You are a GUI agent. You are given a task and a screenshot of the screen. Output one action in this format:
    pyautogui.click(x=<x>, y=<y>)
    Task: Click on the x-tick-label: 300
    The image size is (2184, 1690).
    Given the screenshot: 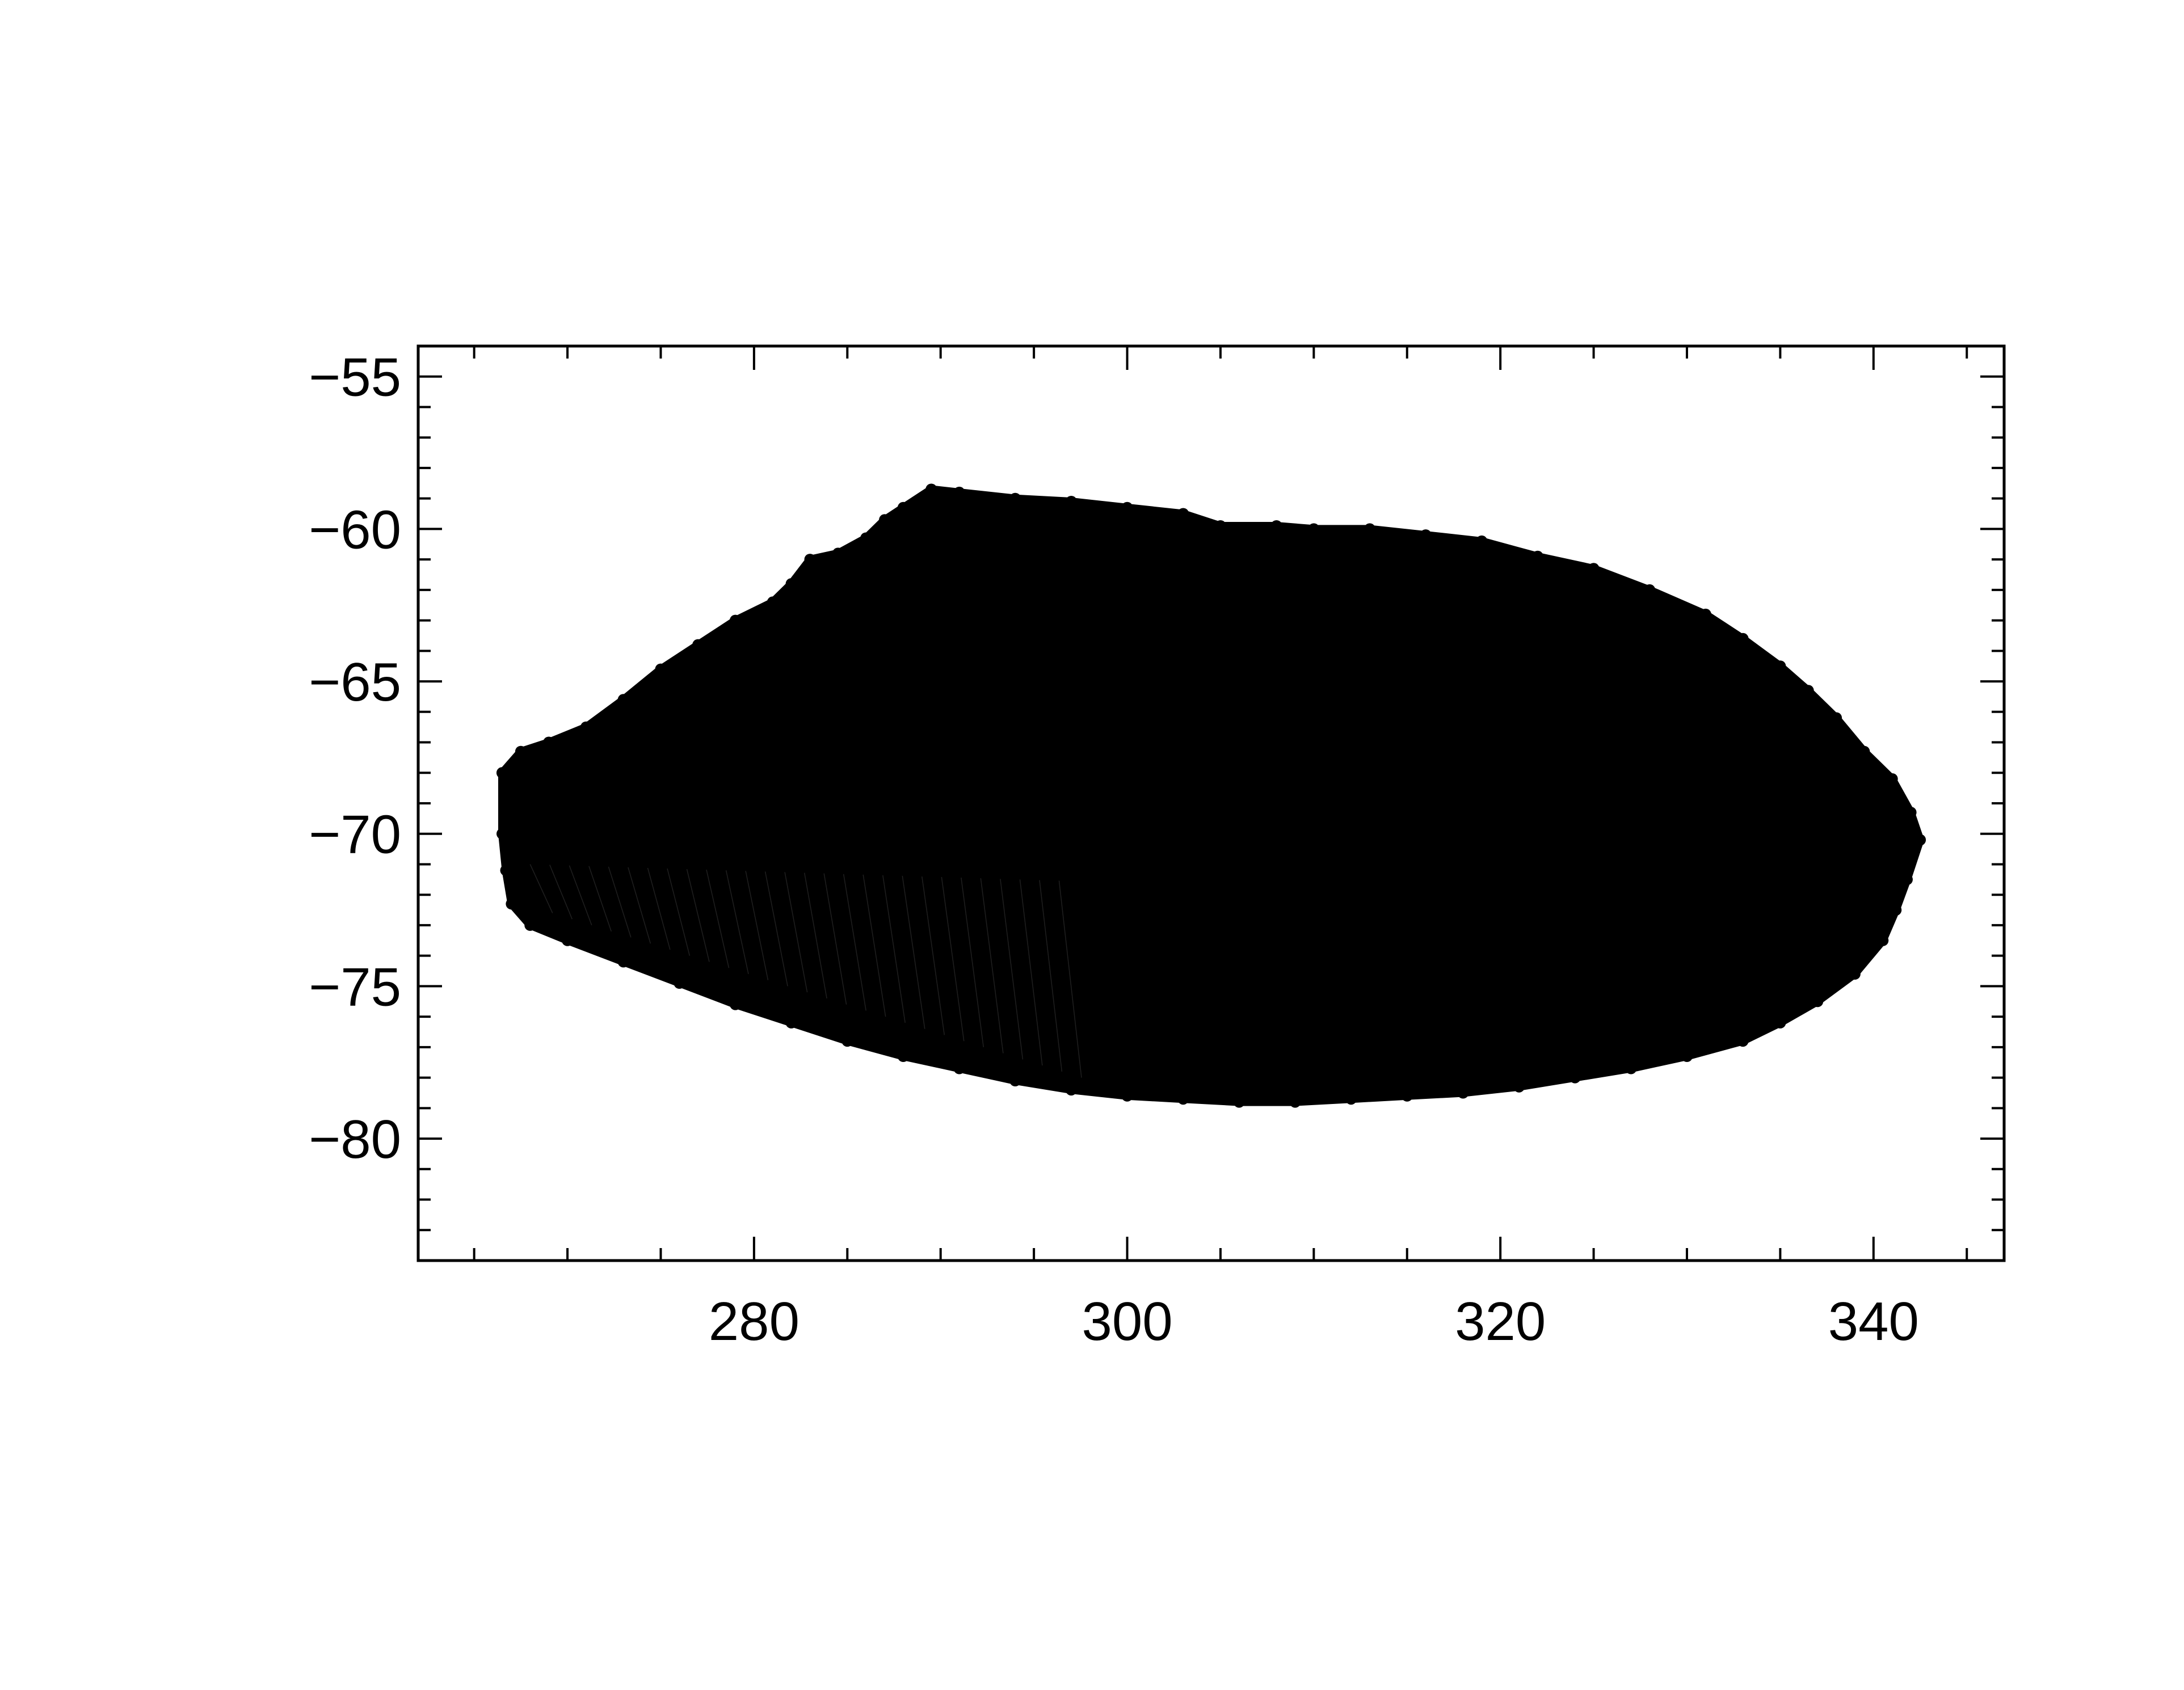 What is the action you would take?
    pyautogui.click(x=1127, y=1321)
    